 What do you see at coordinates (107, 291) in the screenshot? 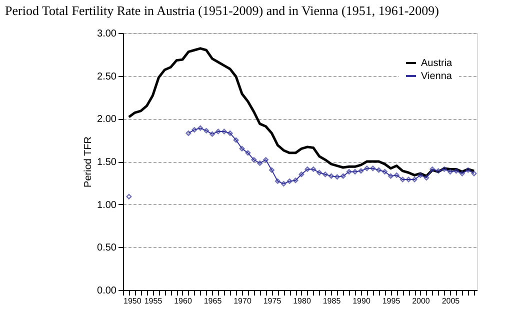
I see `y-tick-label: 0.00` at bounding box center [107, 291].